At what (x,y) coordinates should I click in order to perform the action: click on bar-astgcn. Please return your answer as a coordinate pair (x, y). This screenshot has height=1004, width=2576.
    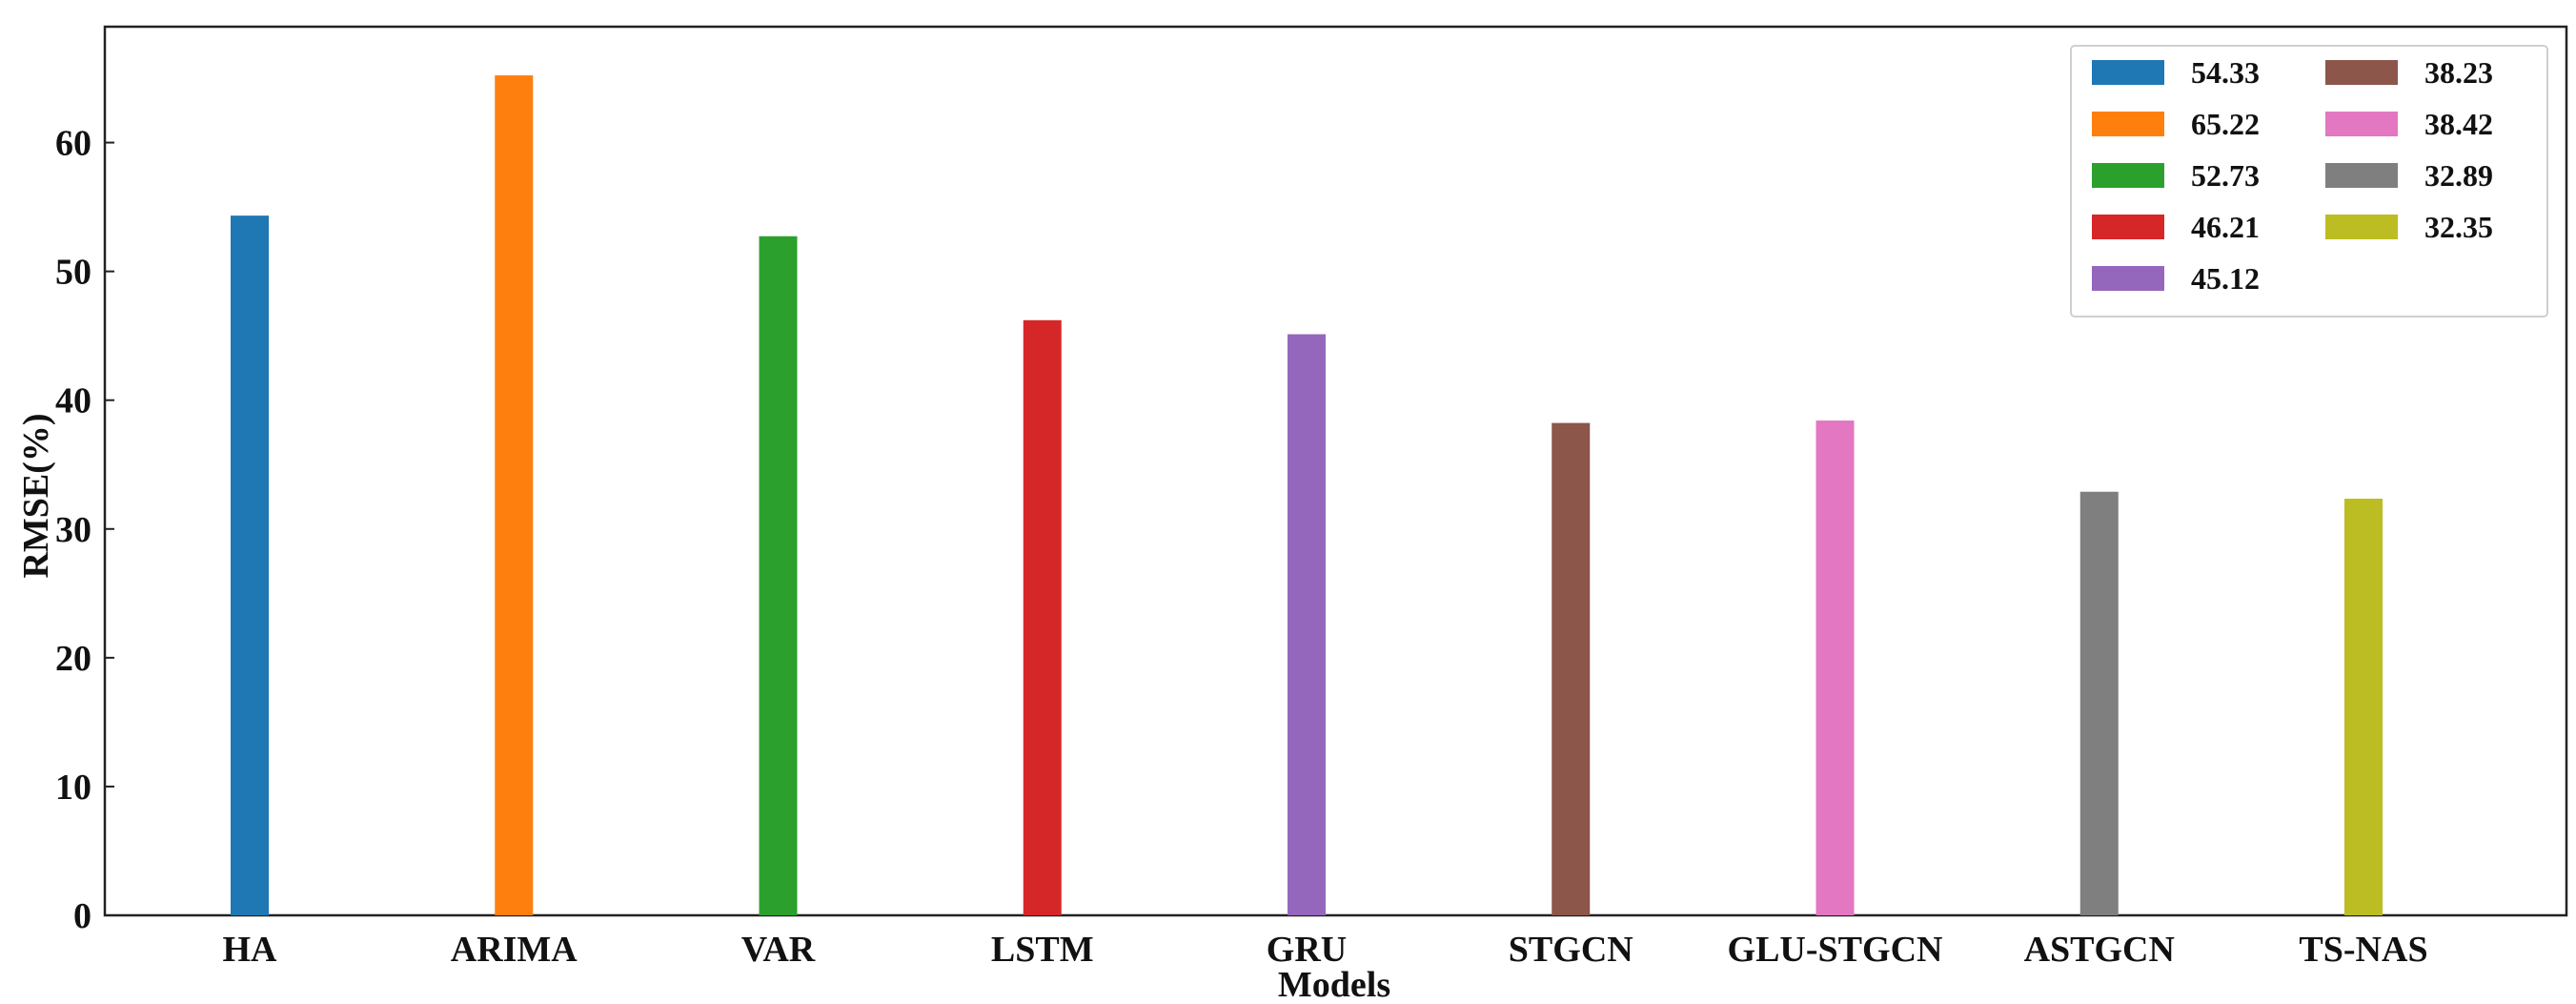
    Looking at the image, I should click on (2099, 703).